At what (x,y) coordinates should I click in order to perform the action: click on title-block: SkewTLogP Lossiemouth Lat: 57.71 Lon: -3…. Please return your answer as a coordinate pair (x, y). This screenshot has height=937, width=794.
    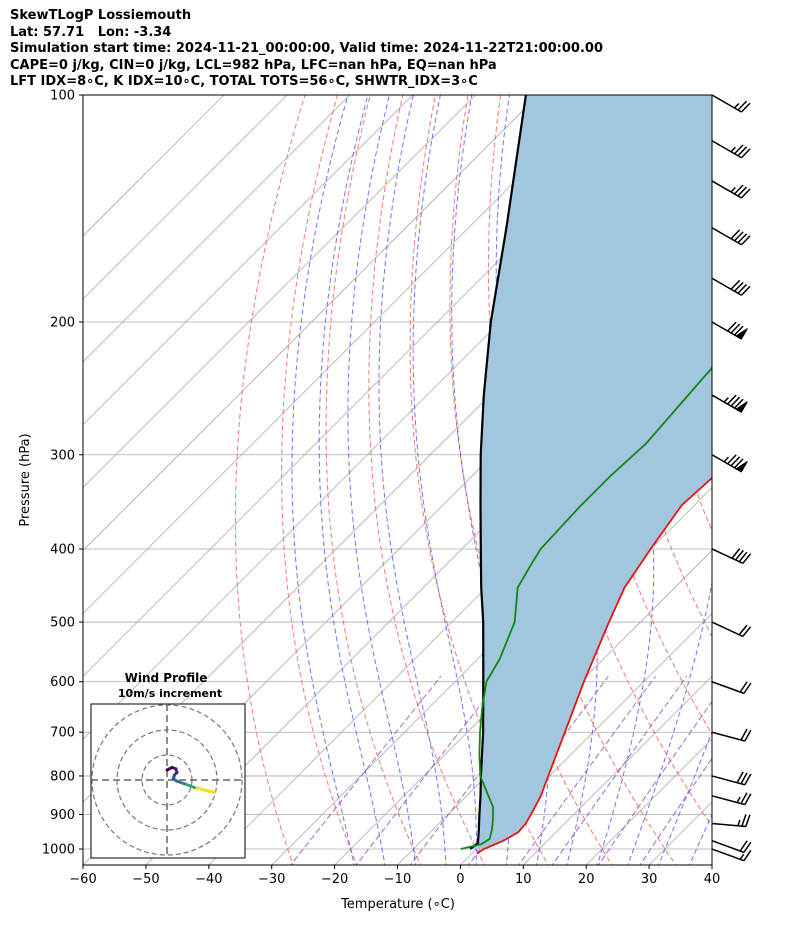
    Looking at the image, I should click on (306, 49).